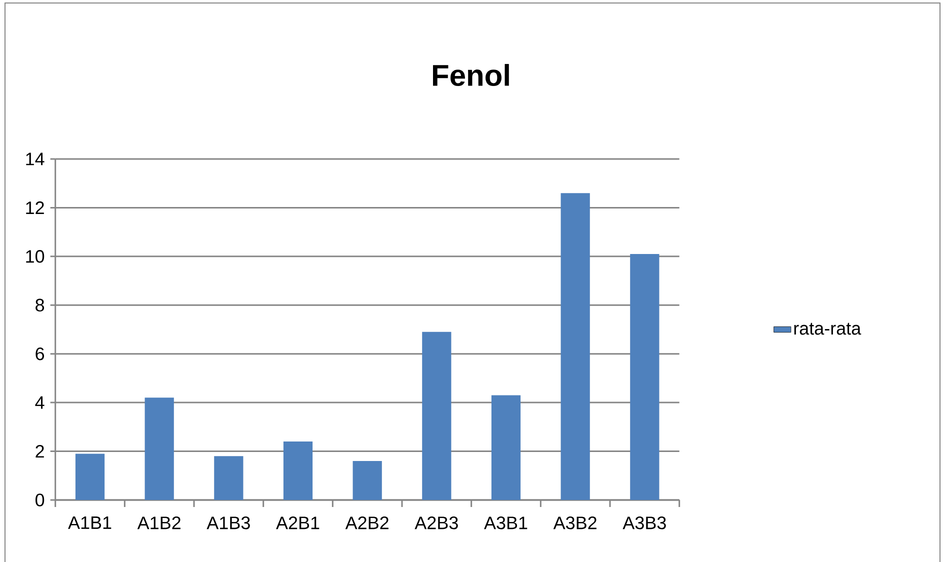 The height and width of the screenshot is (562, 945). Describe the element at coordinates (644, 523) in the screenshot. I see `x-tick-label: A3B3` at that location.